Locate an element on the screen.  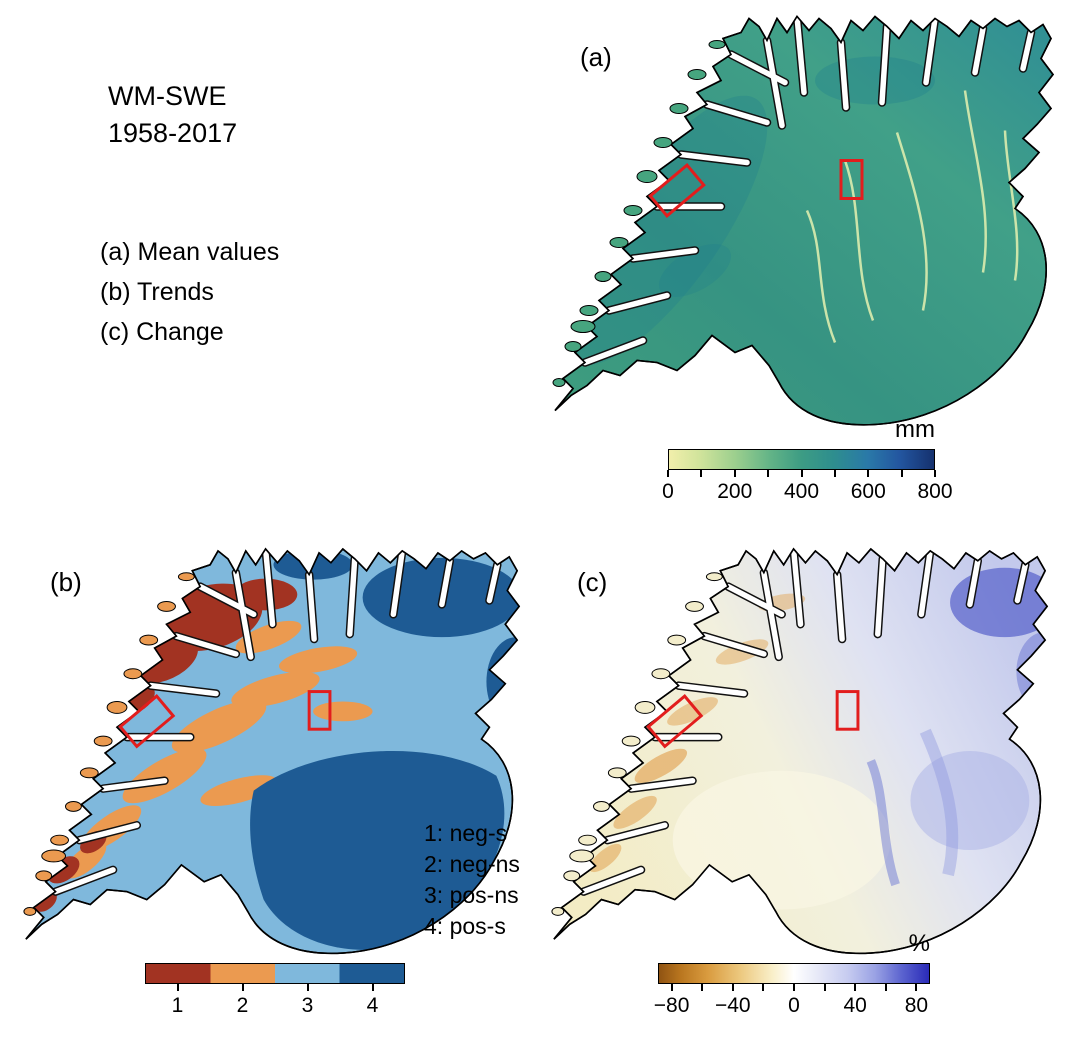
figure-title-block: WM-SWE 1958-2017 is located at coordinates (172, 115).